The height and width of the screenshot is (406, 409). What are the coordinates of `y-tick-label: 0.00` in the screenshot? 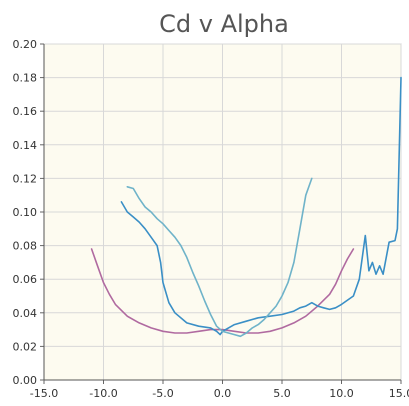 It's located at (25, 380).